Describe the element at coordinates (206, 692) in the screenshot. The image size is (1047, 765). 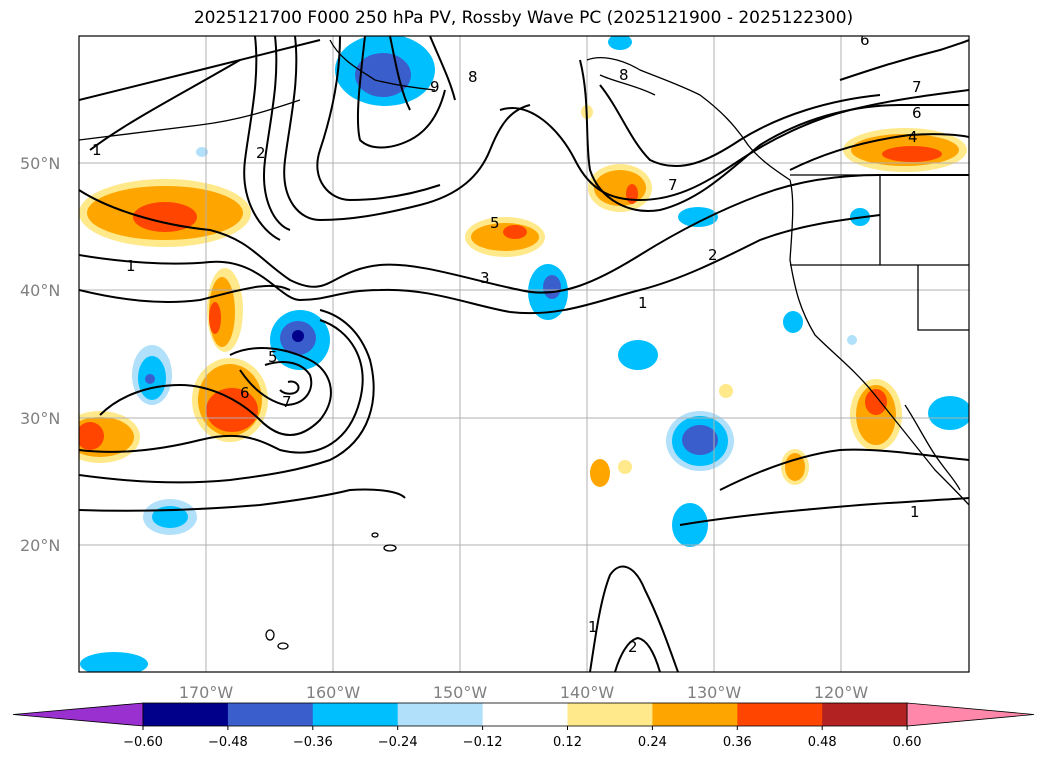
I see `lon-label: 170°W` at that location.